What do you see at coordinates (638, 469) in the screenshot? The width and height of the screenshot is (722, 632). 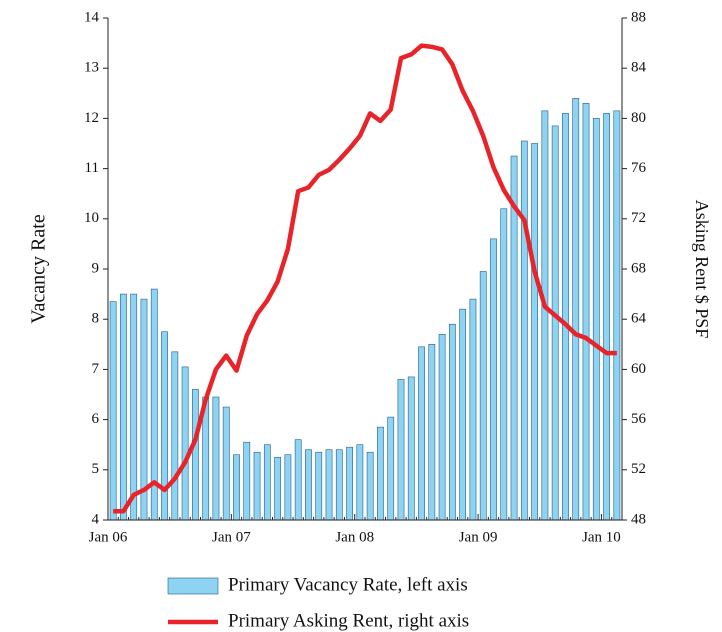 I see `y2-tick-label: 52` at bounding box center [638, 469].